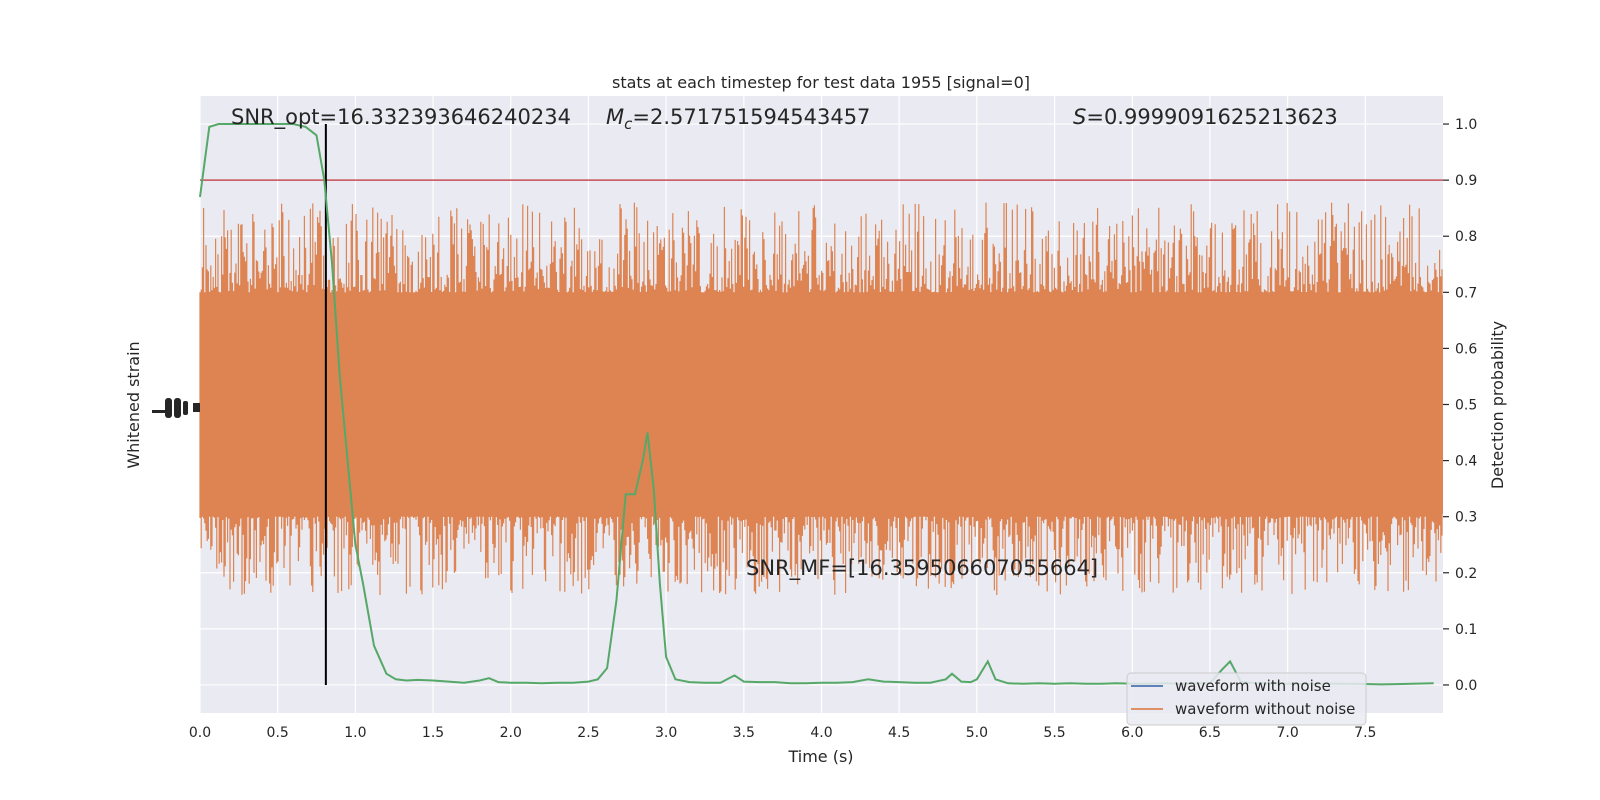  I want to click on y-tick-label: 0.4, so click(1466, 462).